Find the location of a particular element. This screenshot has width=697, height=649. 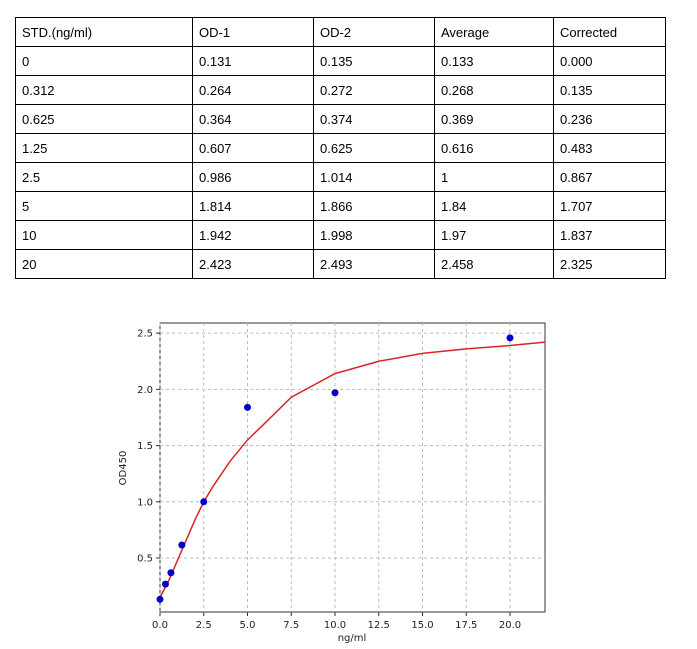

table-cell: 0.616 is located at coordinates (494, 148).